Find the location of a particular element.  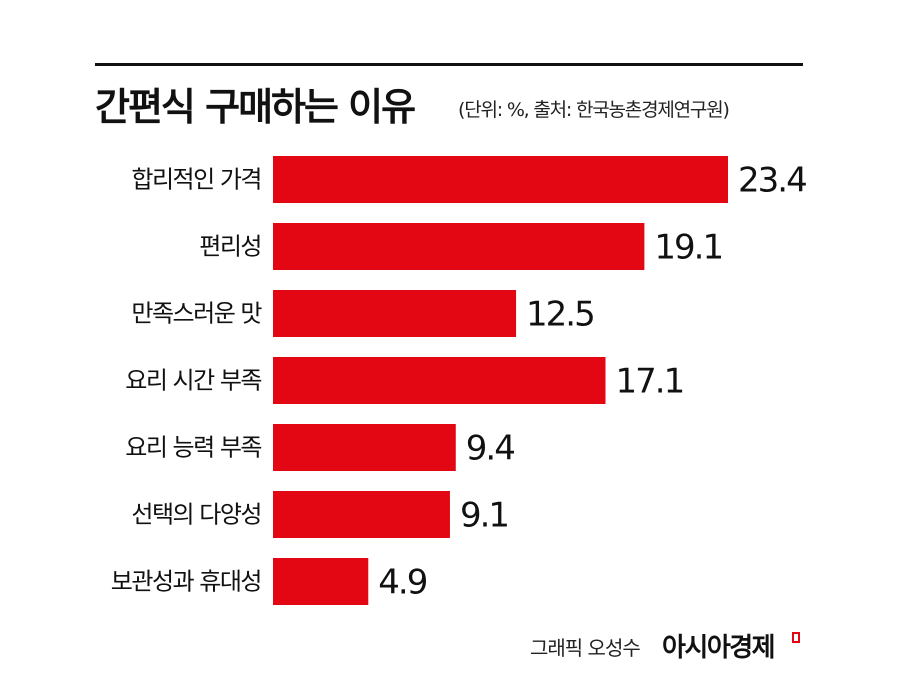

category-label: 요리 시간 부족 is located at coordinates (193, 381).